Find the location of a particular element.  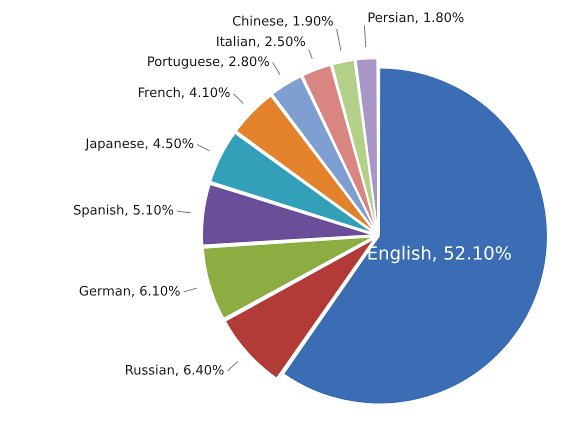

slice-label: French, 4.10% is located at coordinates (184, 94).